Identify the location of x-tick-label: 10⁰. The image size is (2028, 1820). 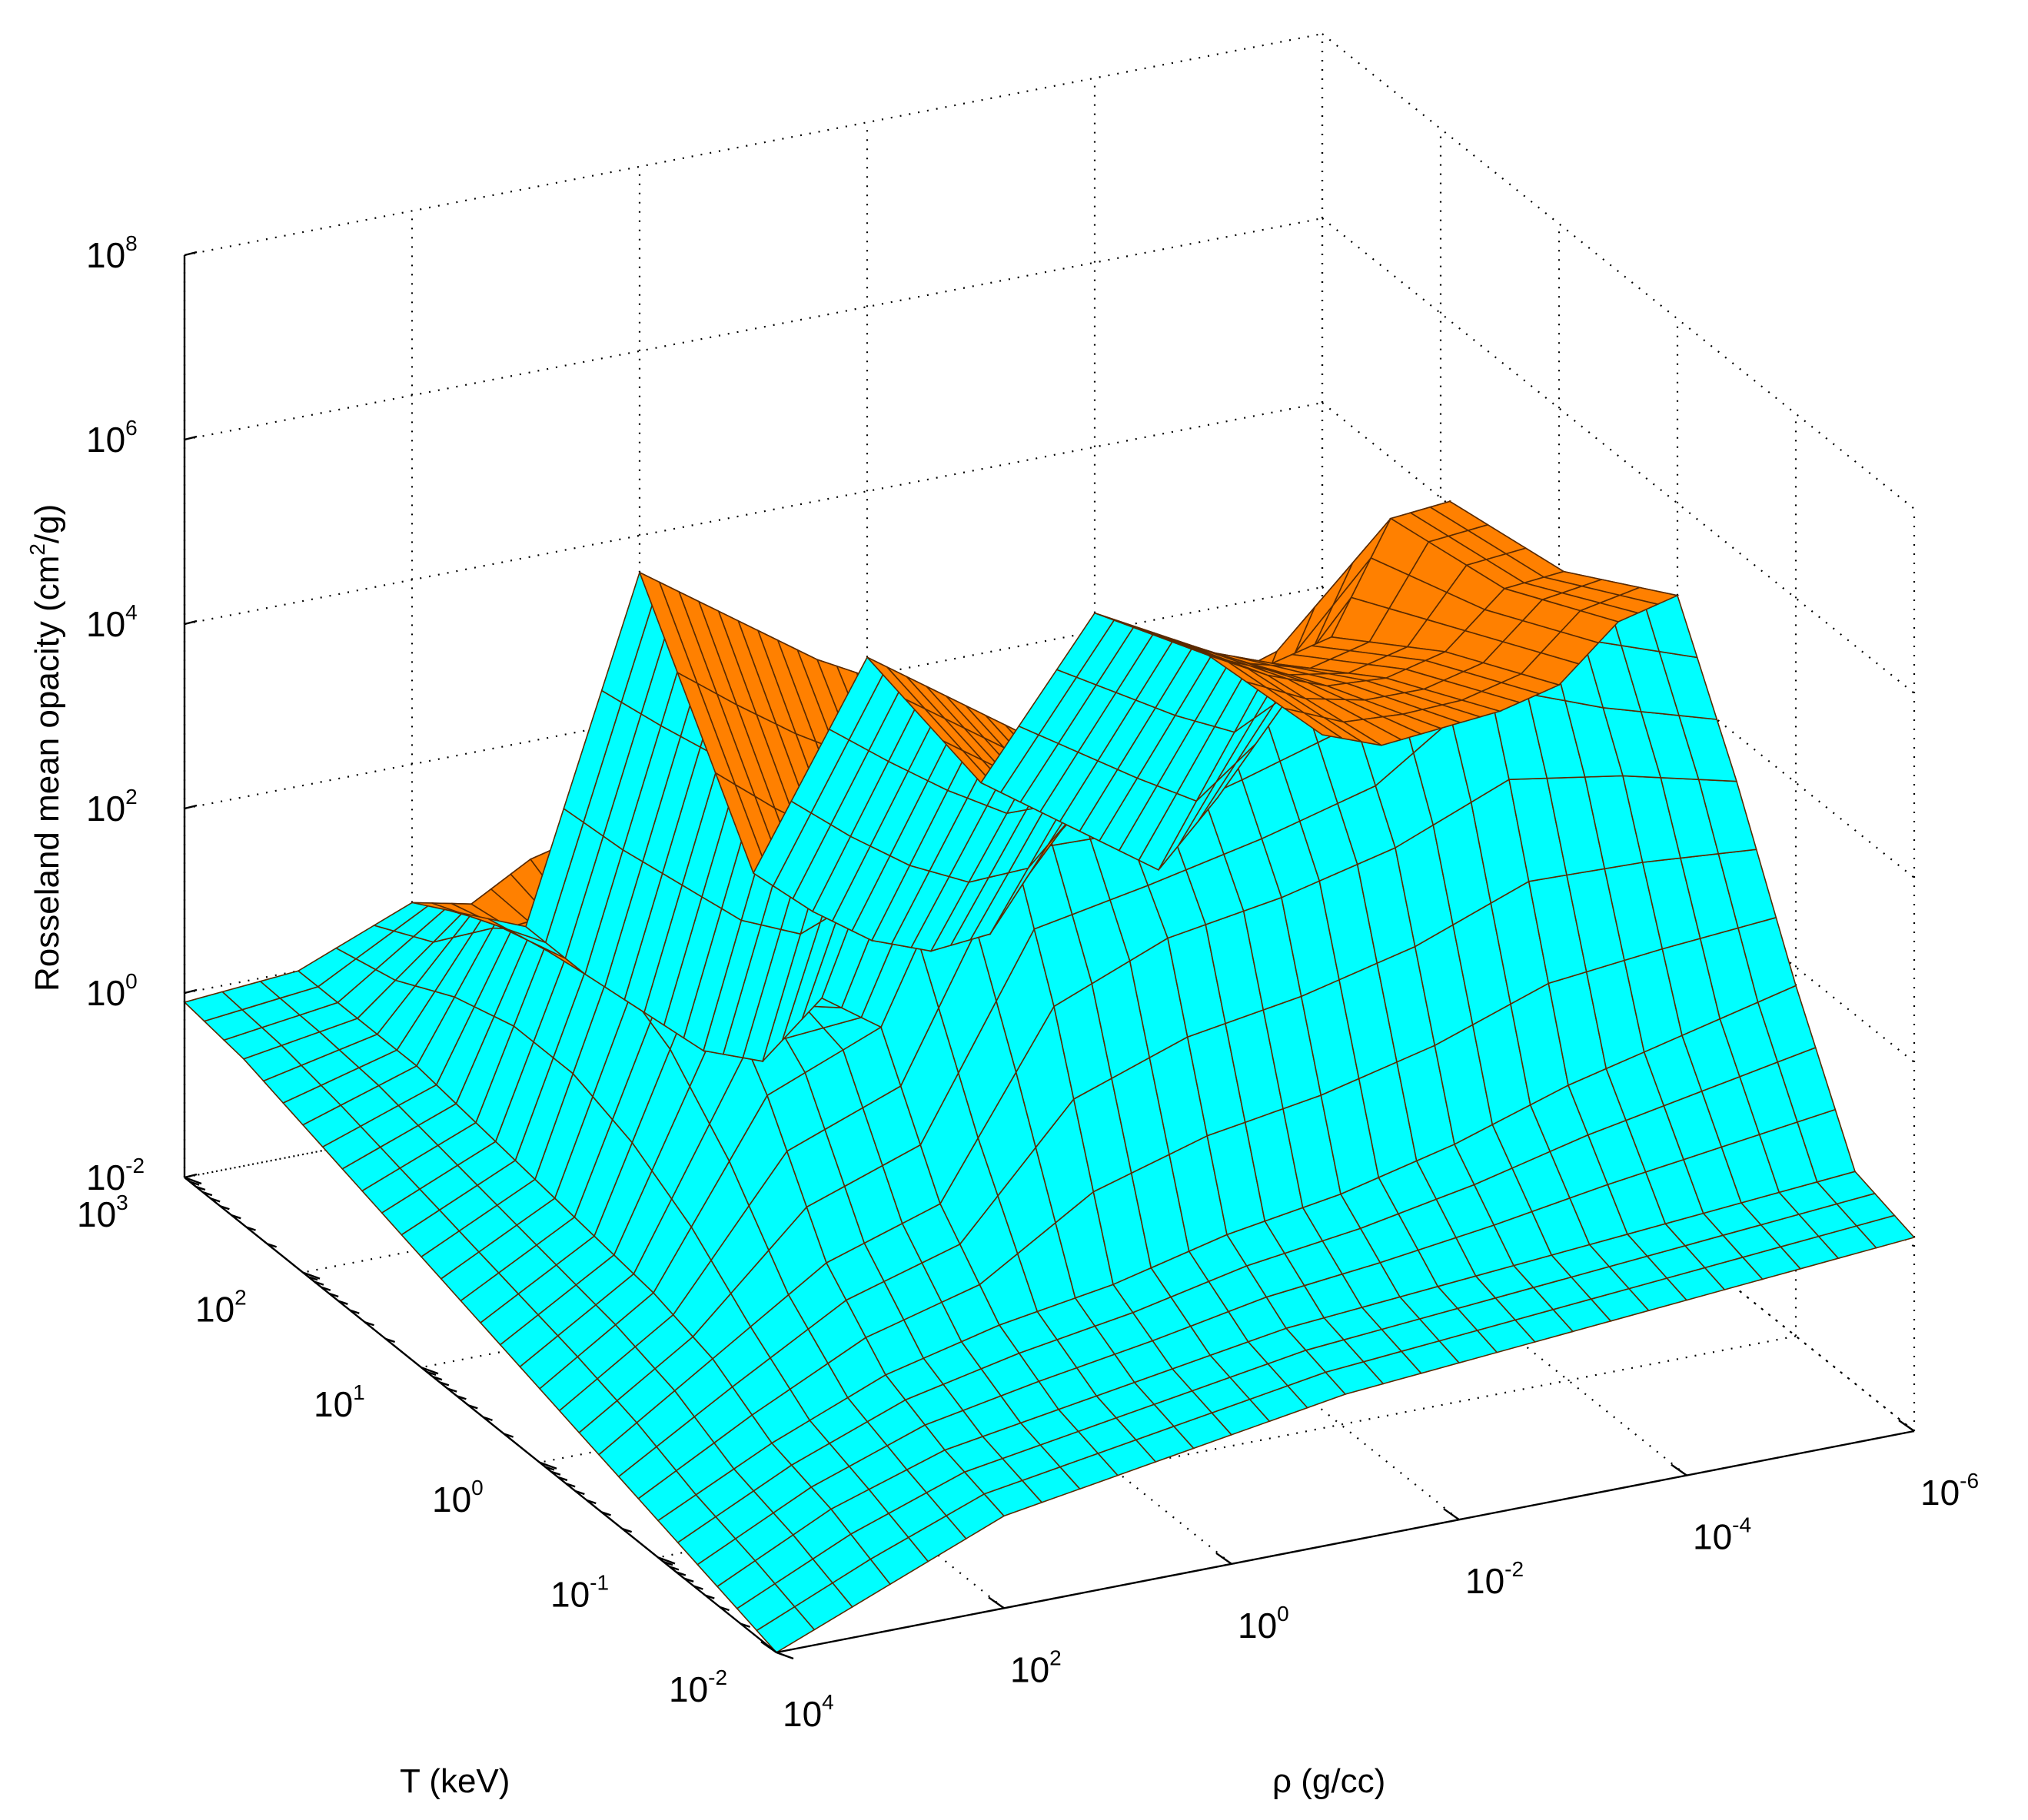
(1264, 1624).